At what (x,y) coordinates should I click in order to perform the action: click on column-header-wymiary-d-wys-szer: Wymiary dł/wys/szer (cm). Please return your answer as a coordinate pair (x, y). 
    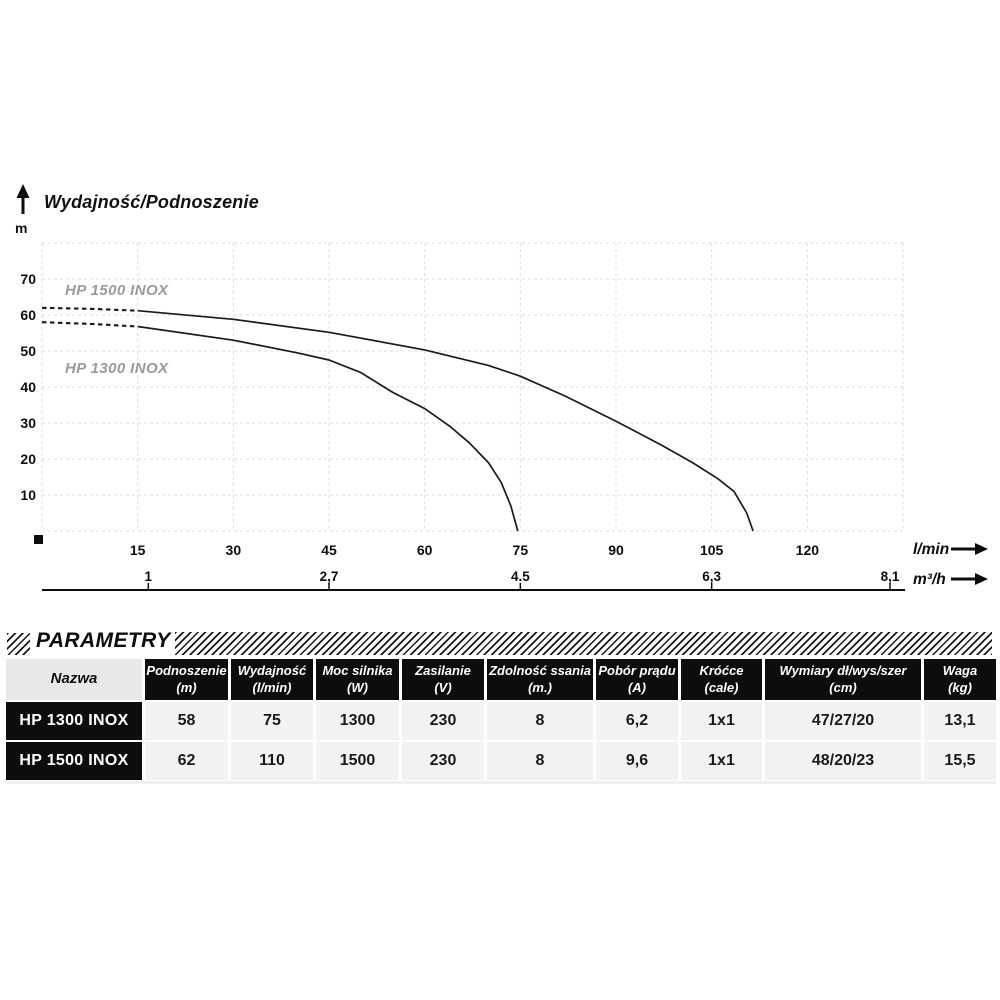
    Looking at the image, I should click on (843, 679).